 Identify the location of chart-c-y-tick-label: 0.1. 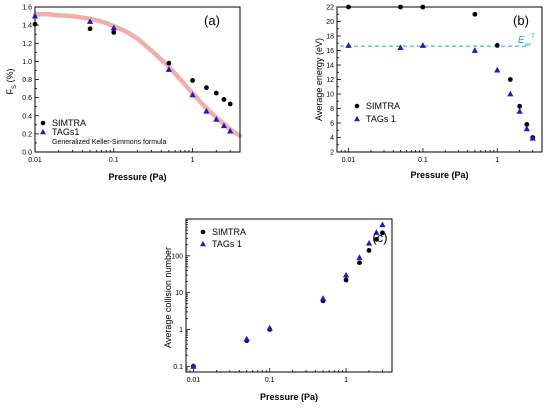
(178, 367).